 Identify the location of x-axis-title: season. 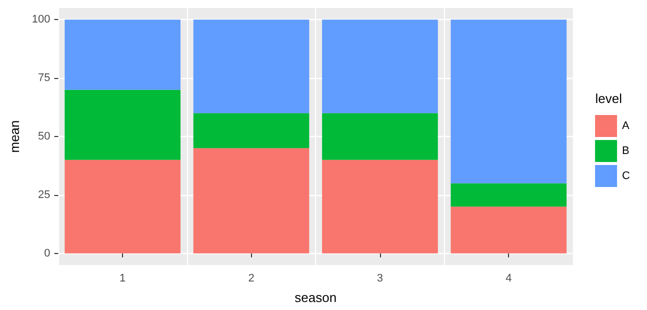
(315, 297).